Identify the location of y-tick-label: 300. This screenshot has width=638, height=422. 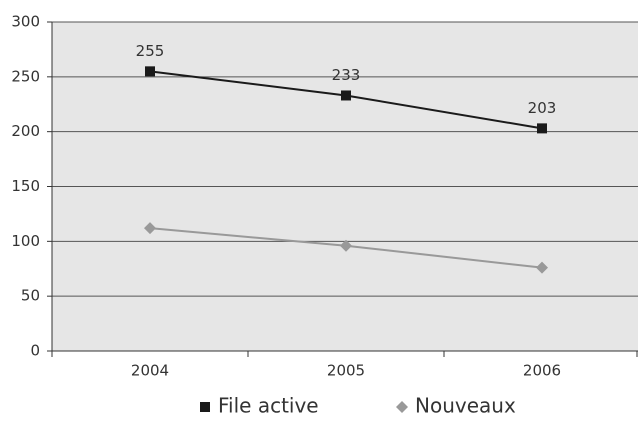
(25, 22).